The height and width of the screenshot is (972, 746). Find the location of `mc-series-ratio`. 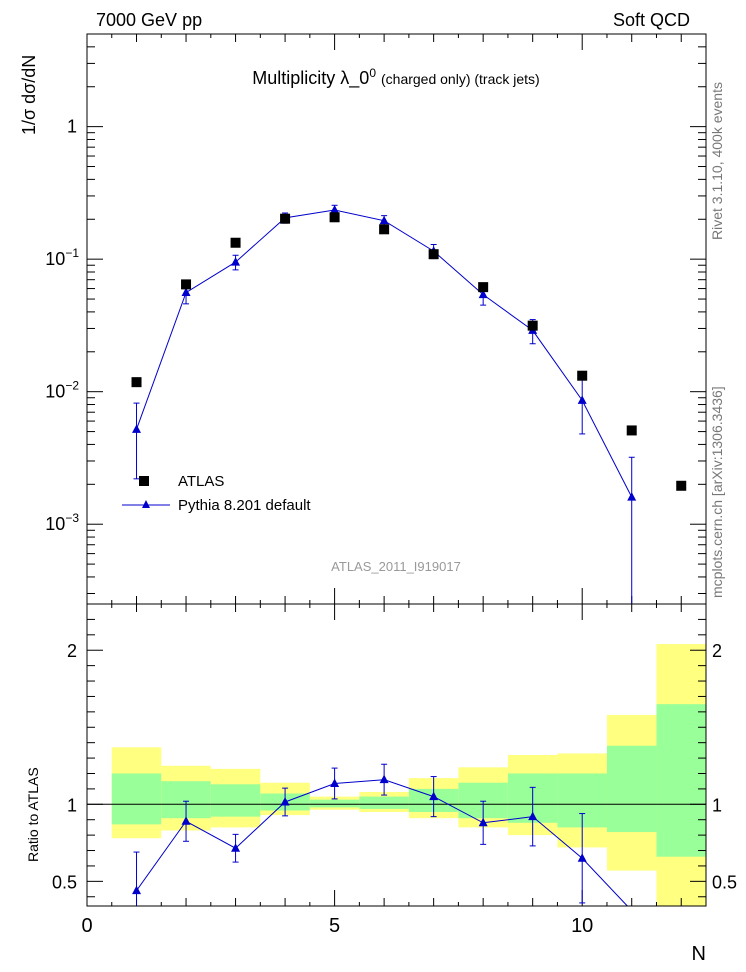

mc-series-ratio is located at coordinates (380, 835).